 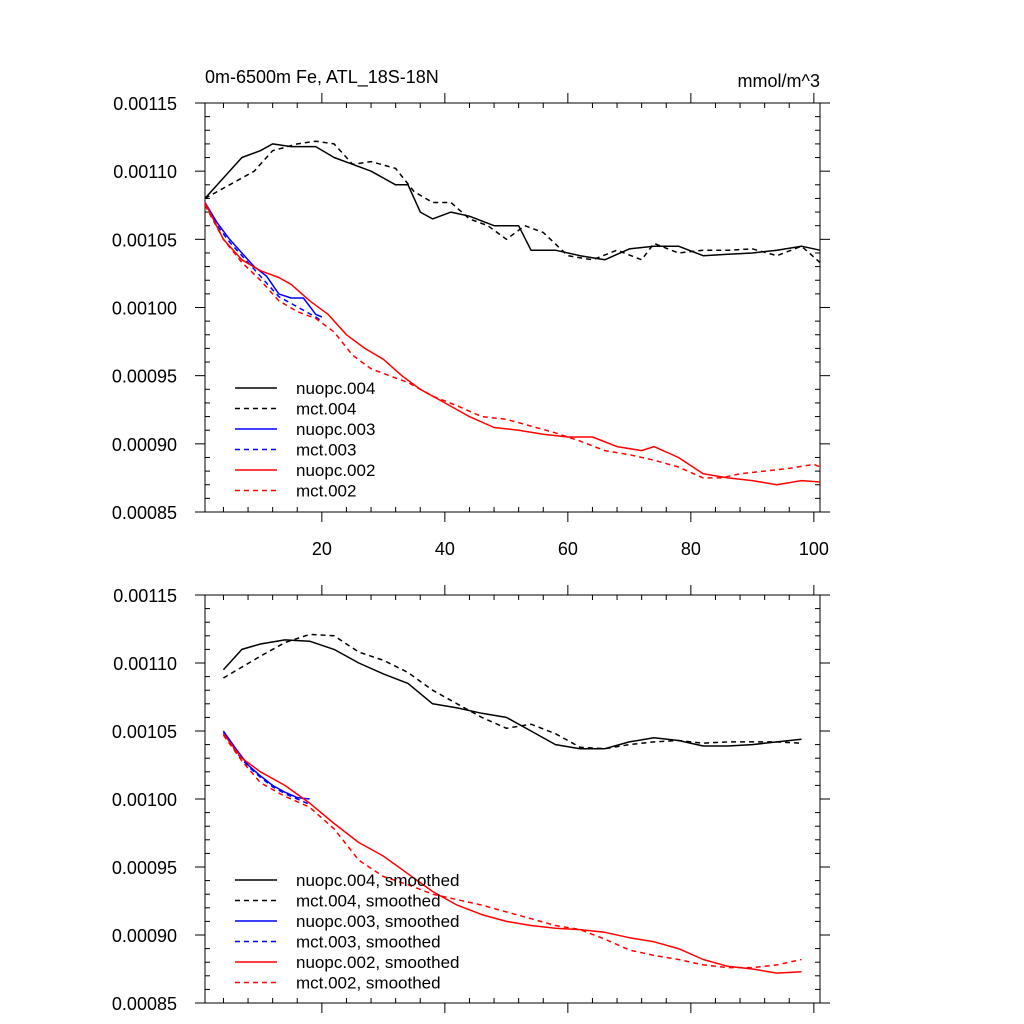 What do you see at coordinates (445, 549) in the screenshot?
I see `x-tick-label: 40` at bounding box center [445, 549].